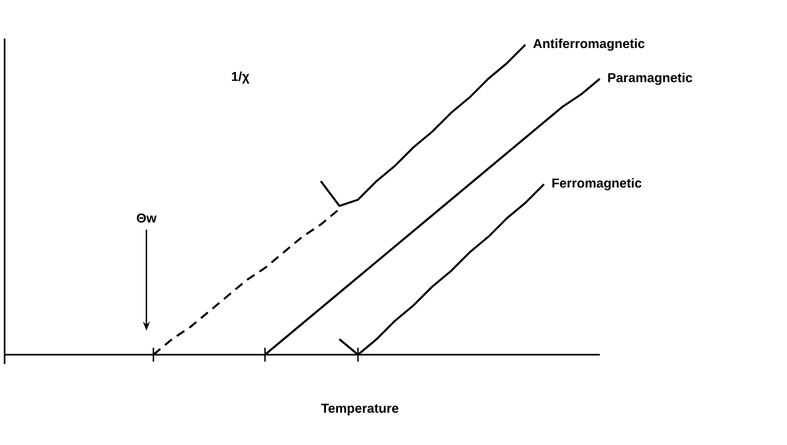  I want to click on x-axis-title: Temperature, so click(359, 410).